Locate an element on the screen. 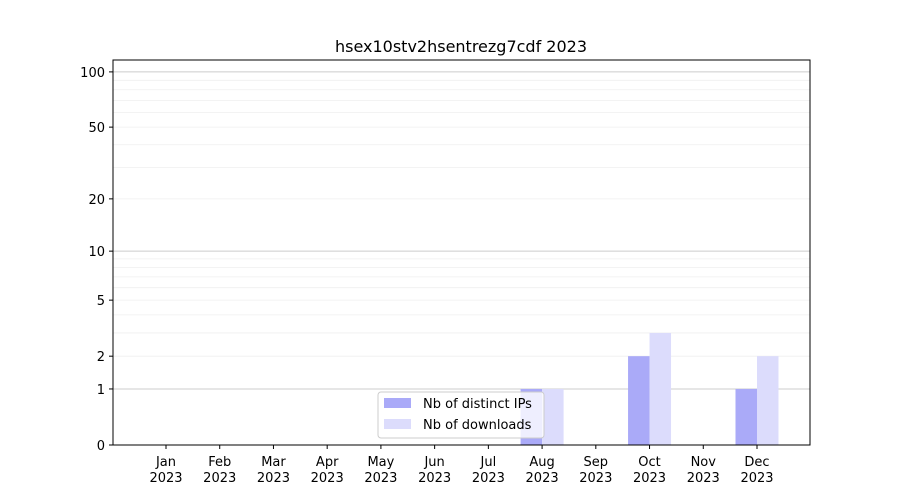 Image resolution: width=900 pixels, height=504 pixels. x-tick-label: May is located at coordinates (380, 462).